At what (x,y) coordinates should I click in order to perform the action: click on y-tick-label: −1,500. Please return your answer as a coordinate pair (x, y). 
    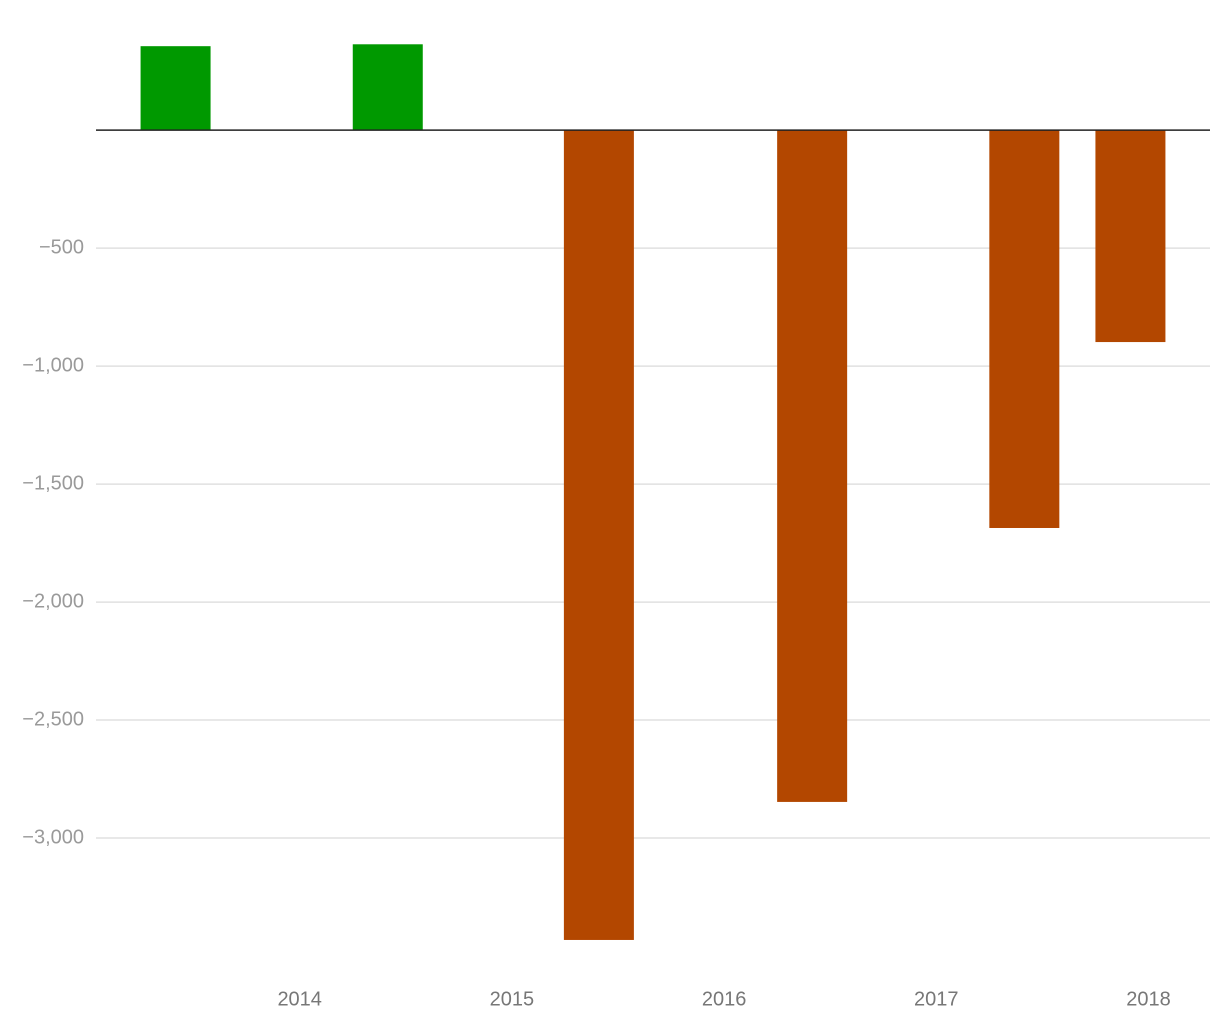
    Looking at the image, I should click on (53, 483).